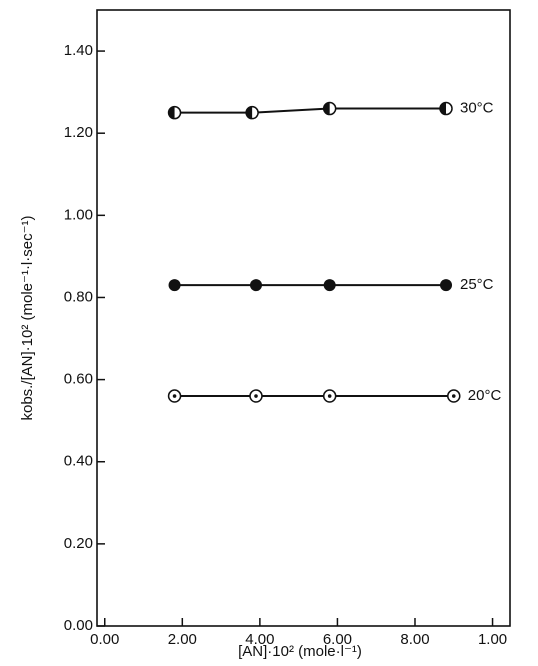  What do you see at coordinates (104, 639) in the screenshot?
I see `x-tick-label: 0.00` at bounding box center [104, 639].